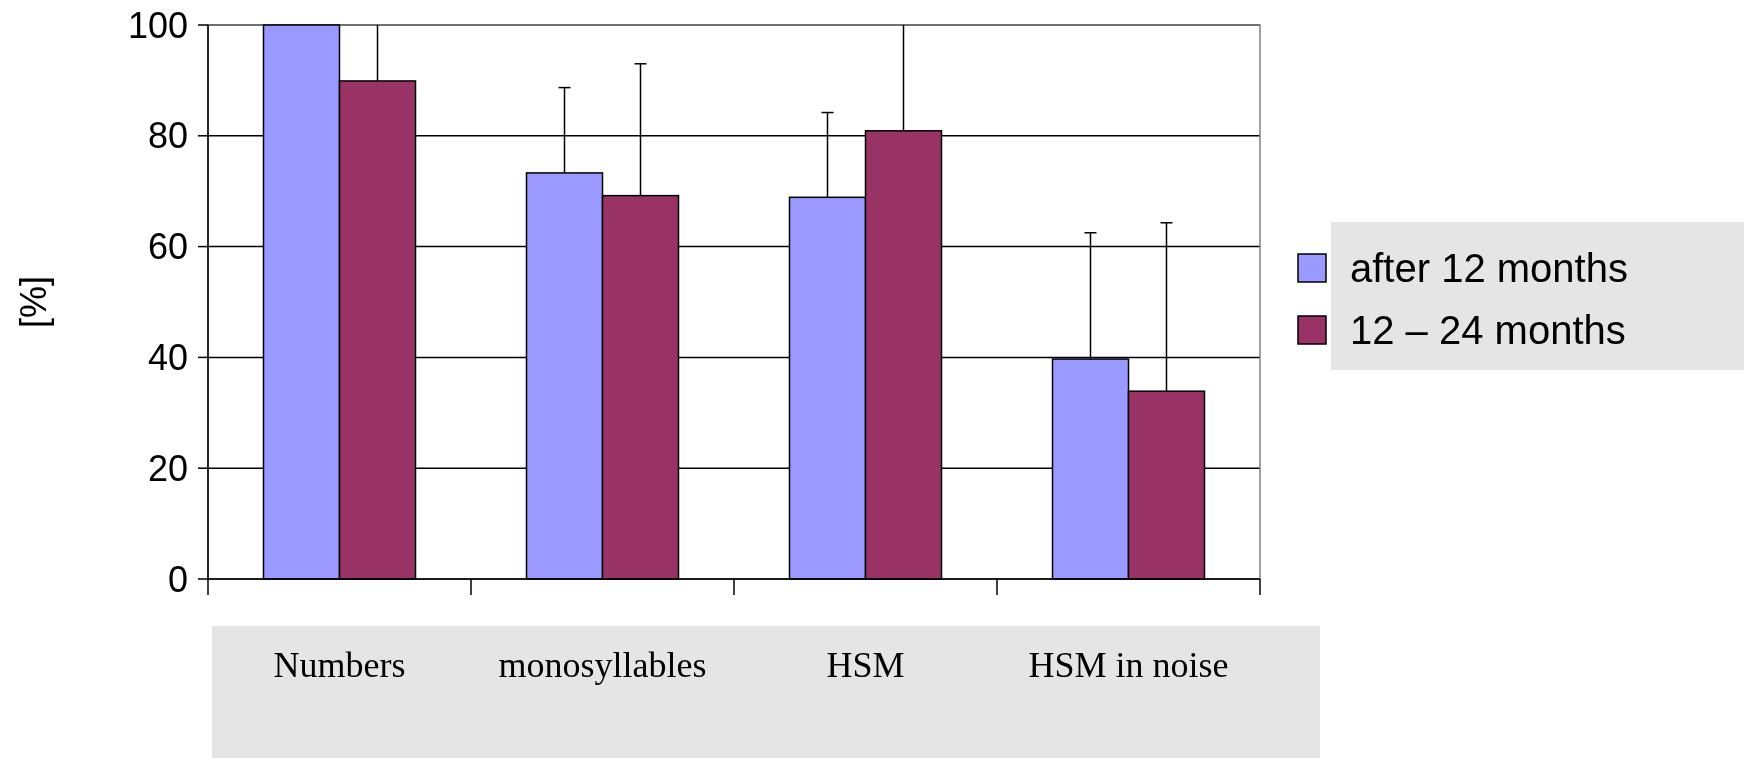  Describe the element at coordinates (339, 665) in the screenshot. I see `x-tick-label: Numbers` at that location.